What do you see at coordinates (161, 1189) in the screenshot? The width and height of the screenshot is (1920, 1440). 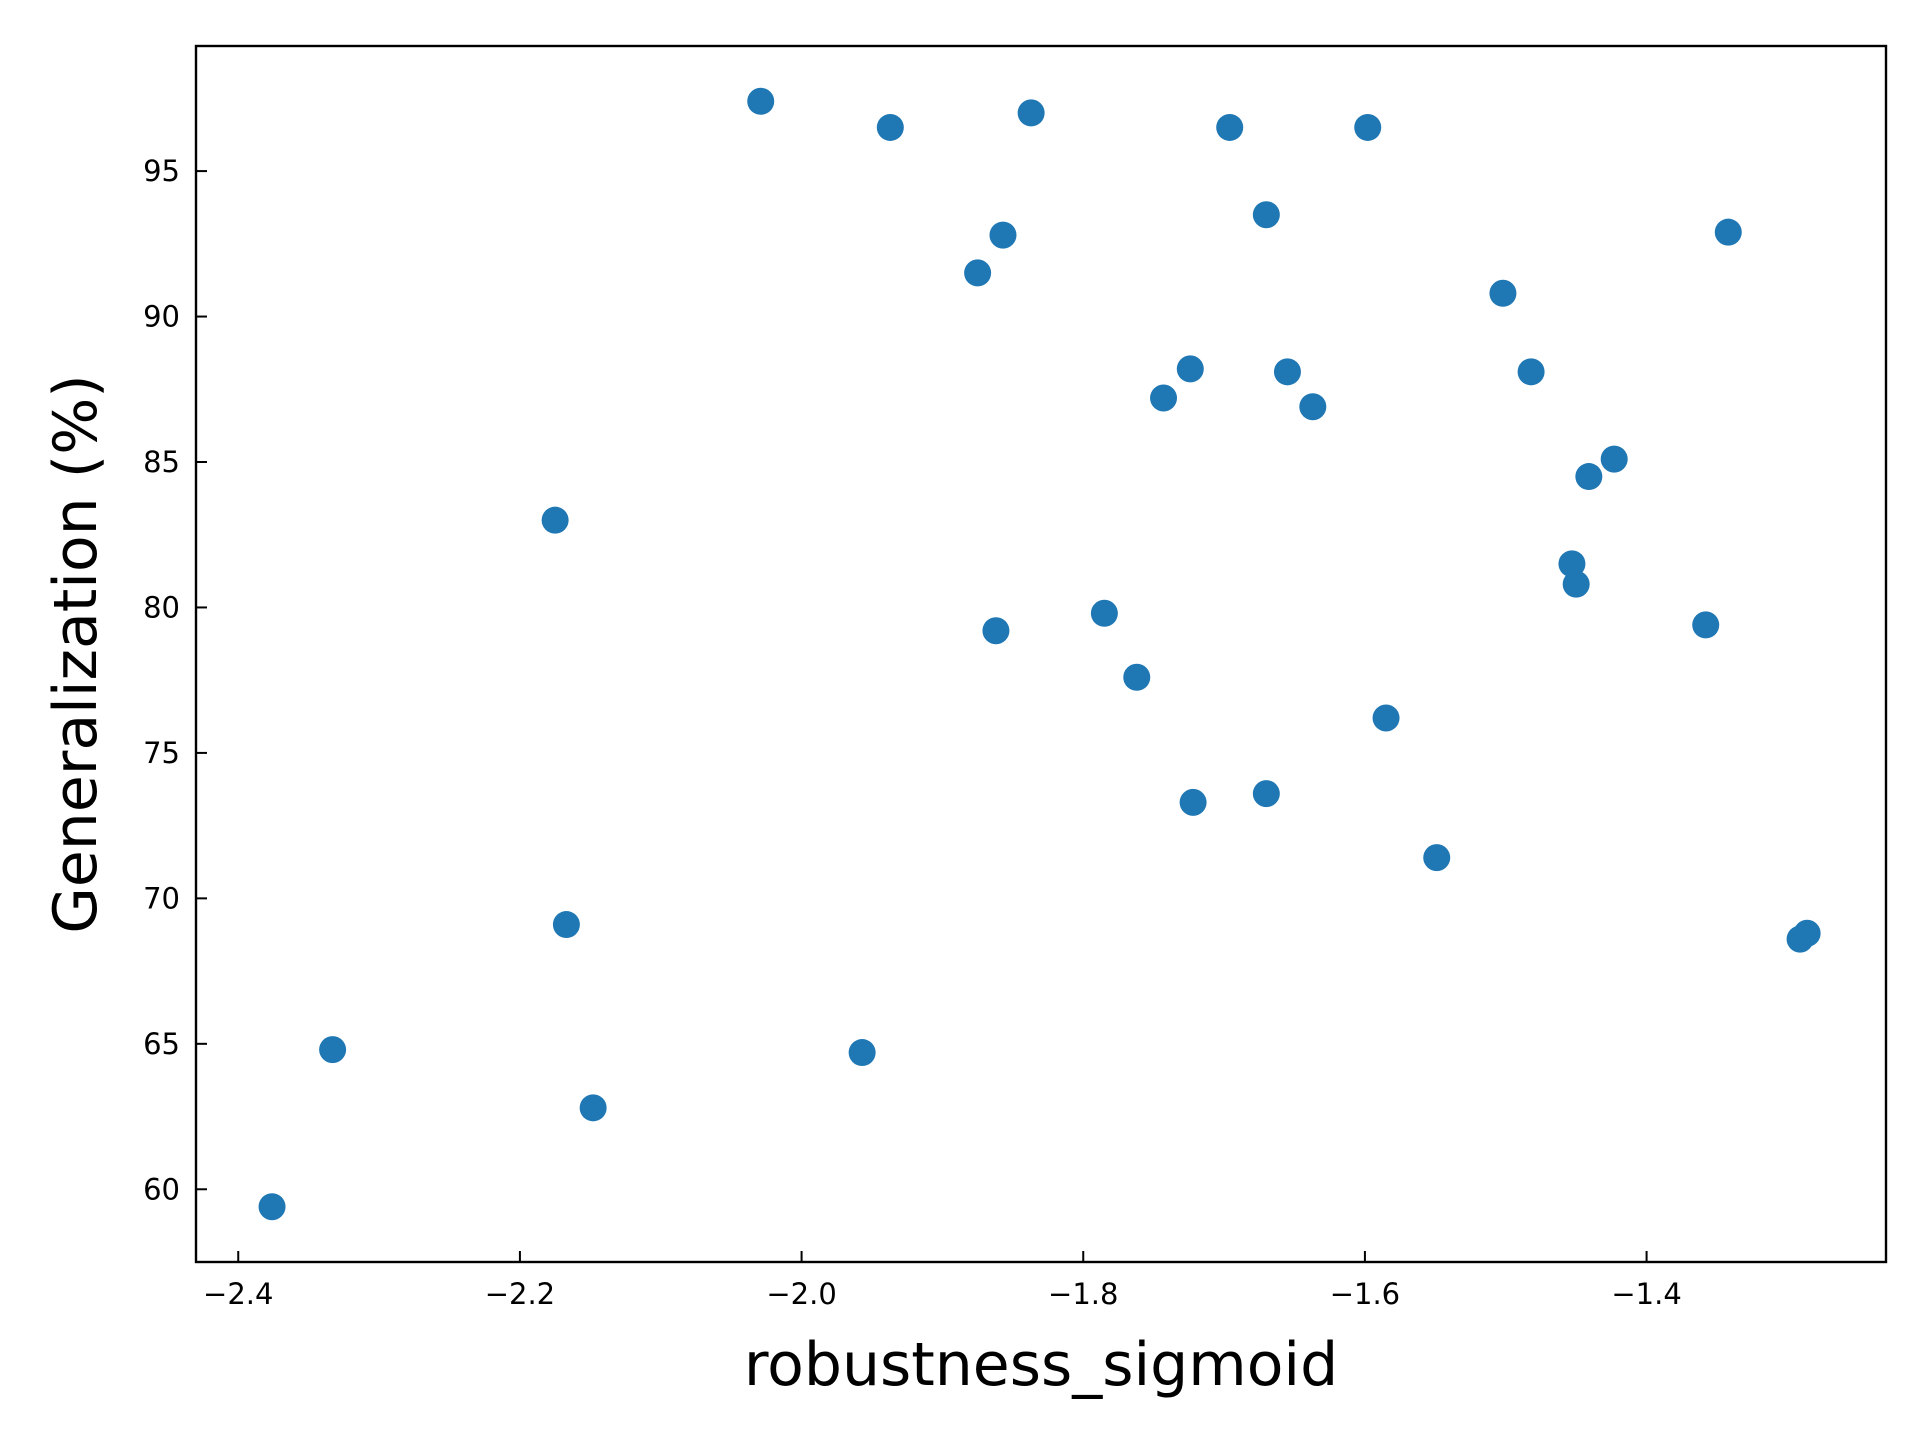 I see `y-tick-label: 60` at bounding box center [161, 1189].